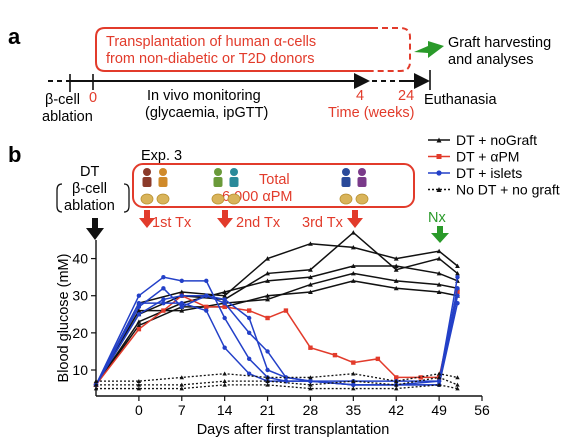  Describe the element at coordinates (508, 190) in the screenshot. I see `legend-label: No DT + no graft` at that location.